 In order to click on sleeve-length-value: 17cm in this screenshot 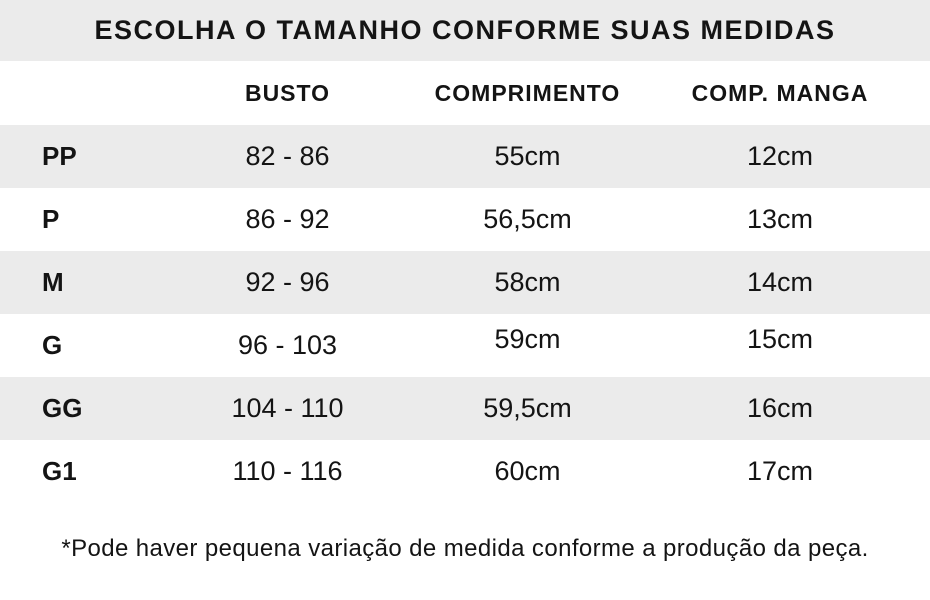, I will do `click(780, 471)`.